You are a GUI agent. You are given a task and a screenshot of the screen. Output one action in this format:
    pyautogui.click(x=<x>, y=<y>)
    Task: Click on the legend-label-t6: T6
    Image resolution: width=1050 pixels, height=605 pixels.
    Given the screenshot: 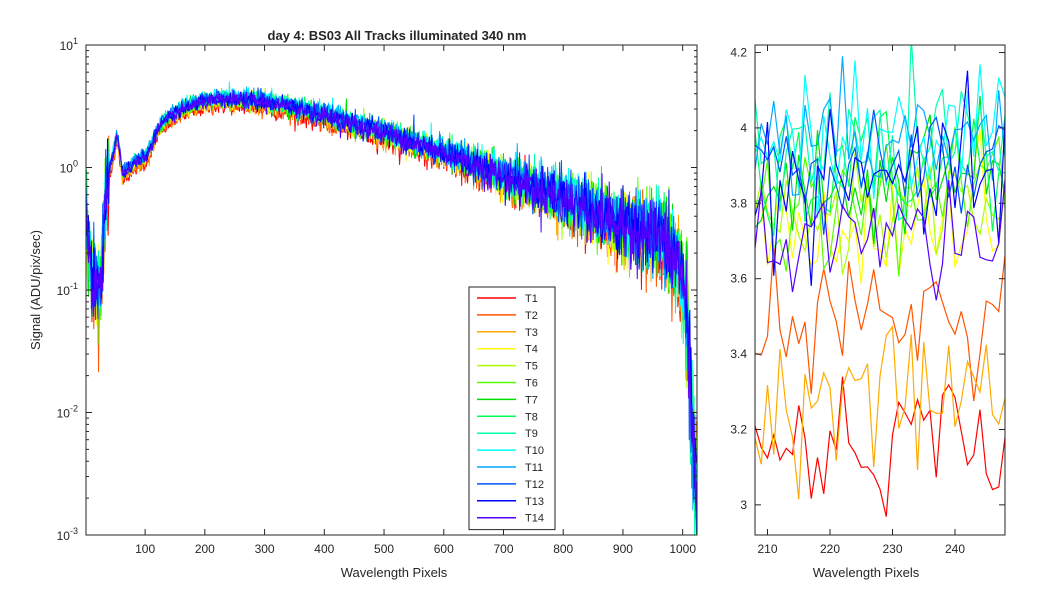 What is the action you would take?
    pyautogui.click(x=531, y=384)
    